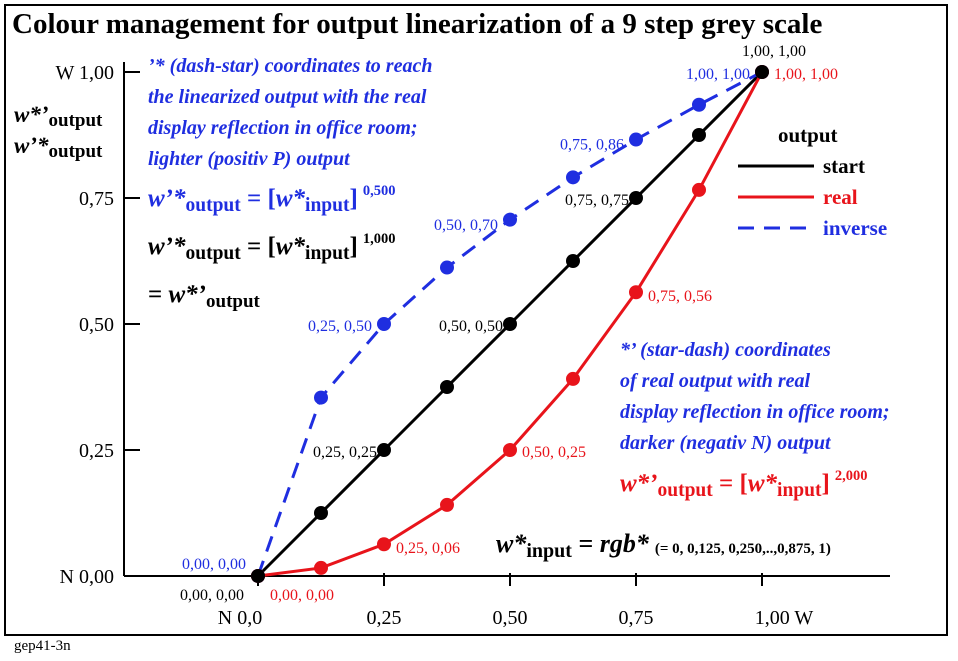  What do you see at coordinates (214, 564) in the screenshot?
I see `data-label-inverse: 0,00, 0,00` at bounding box center [214, 564].